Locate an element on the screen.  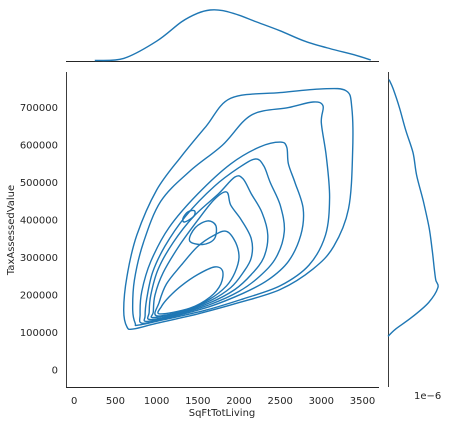
x-tick-label: 500 is located at coordinates (115, 401).